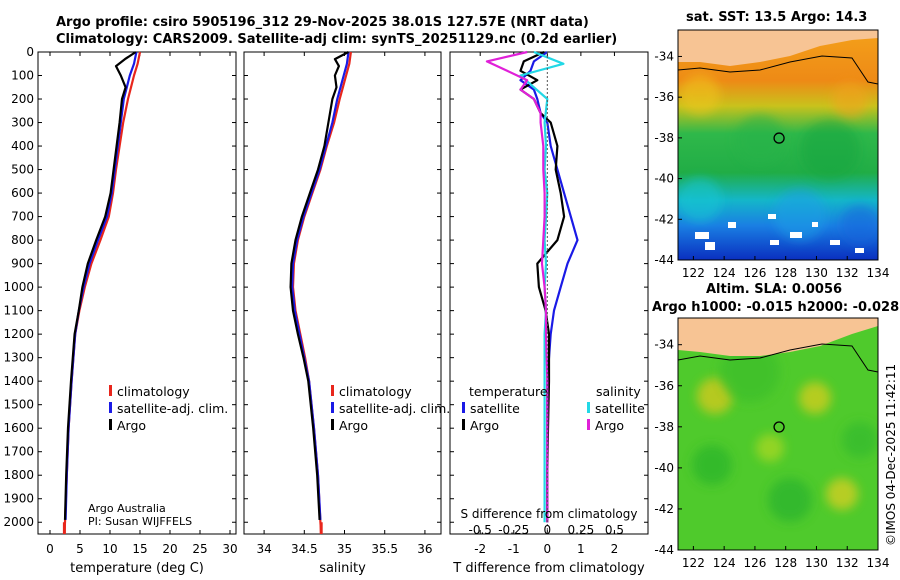 The width and height of the screenshot is (900, 580). Describe the element at coordinates (30, 52) in the screenshot. I see `ytick-label-0: 0` at that location.